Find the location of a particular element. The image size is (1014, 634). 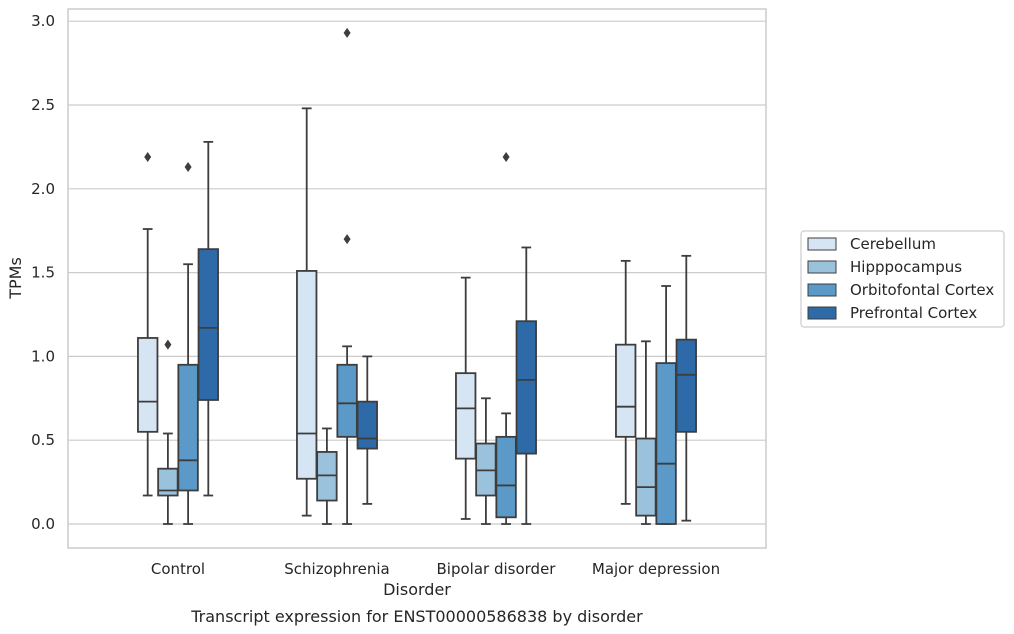

x-tick-label: Bipolar disorder is located at coordinates (497, 569).